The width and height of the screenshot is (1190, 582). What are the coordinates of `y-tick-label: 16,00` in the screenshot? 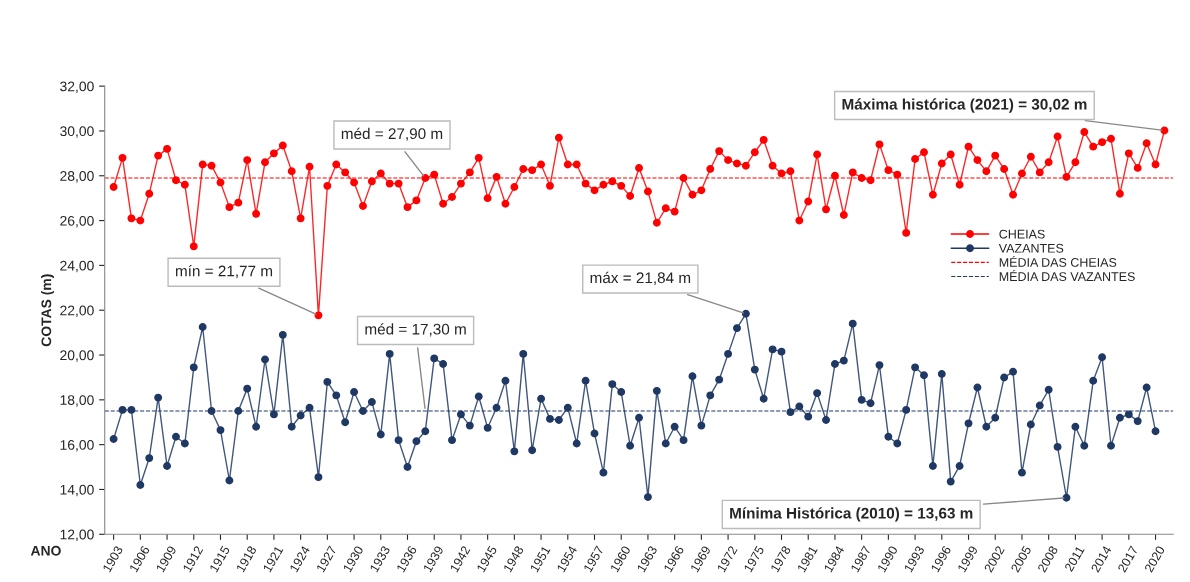 It's located at (77, 445).